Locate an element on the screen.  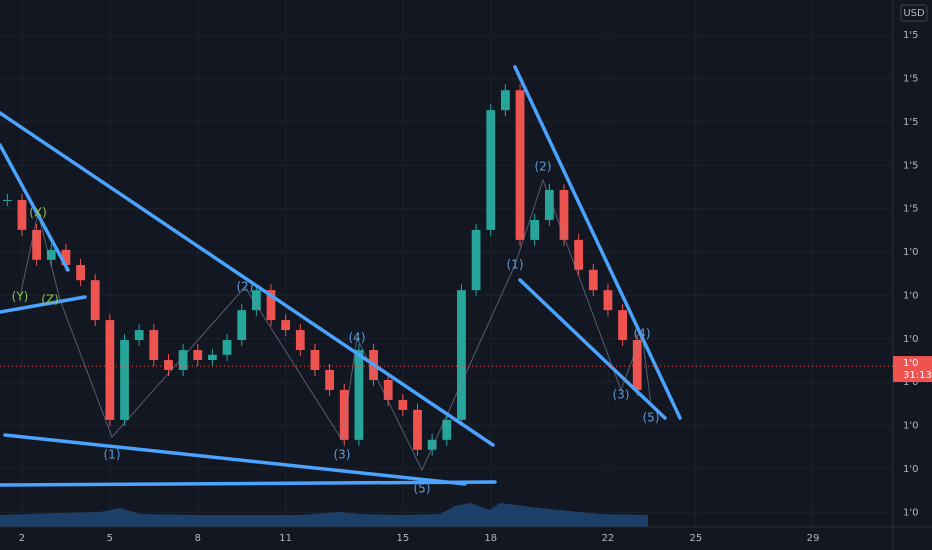
price-label: 1'0 is located at coordinates (910, 363).